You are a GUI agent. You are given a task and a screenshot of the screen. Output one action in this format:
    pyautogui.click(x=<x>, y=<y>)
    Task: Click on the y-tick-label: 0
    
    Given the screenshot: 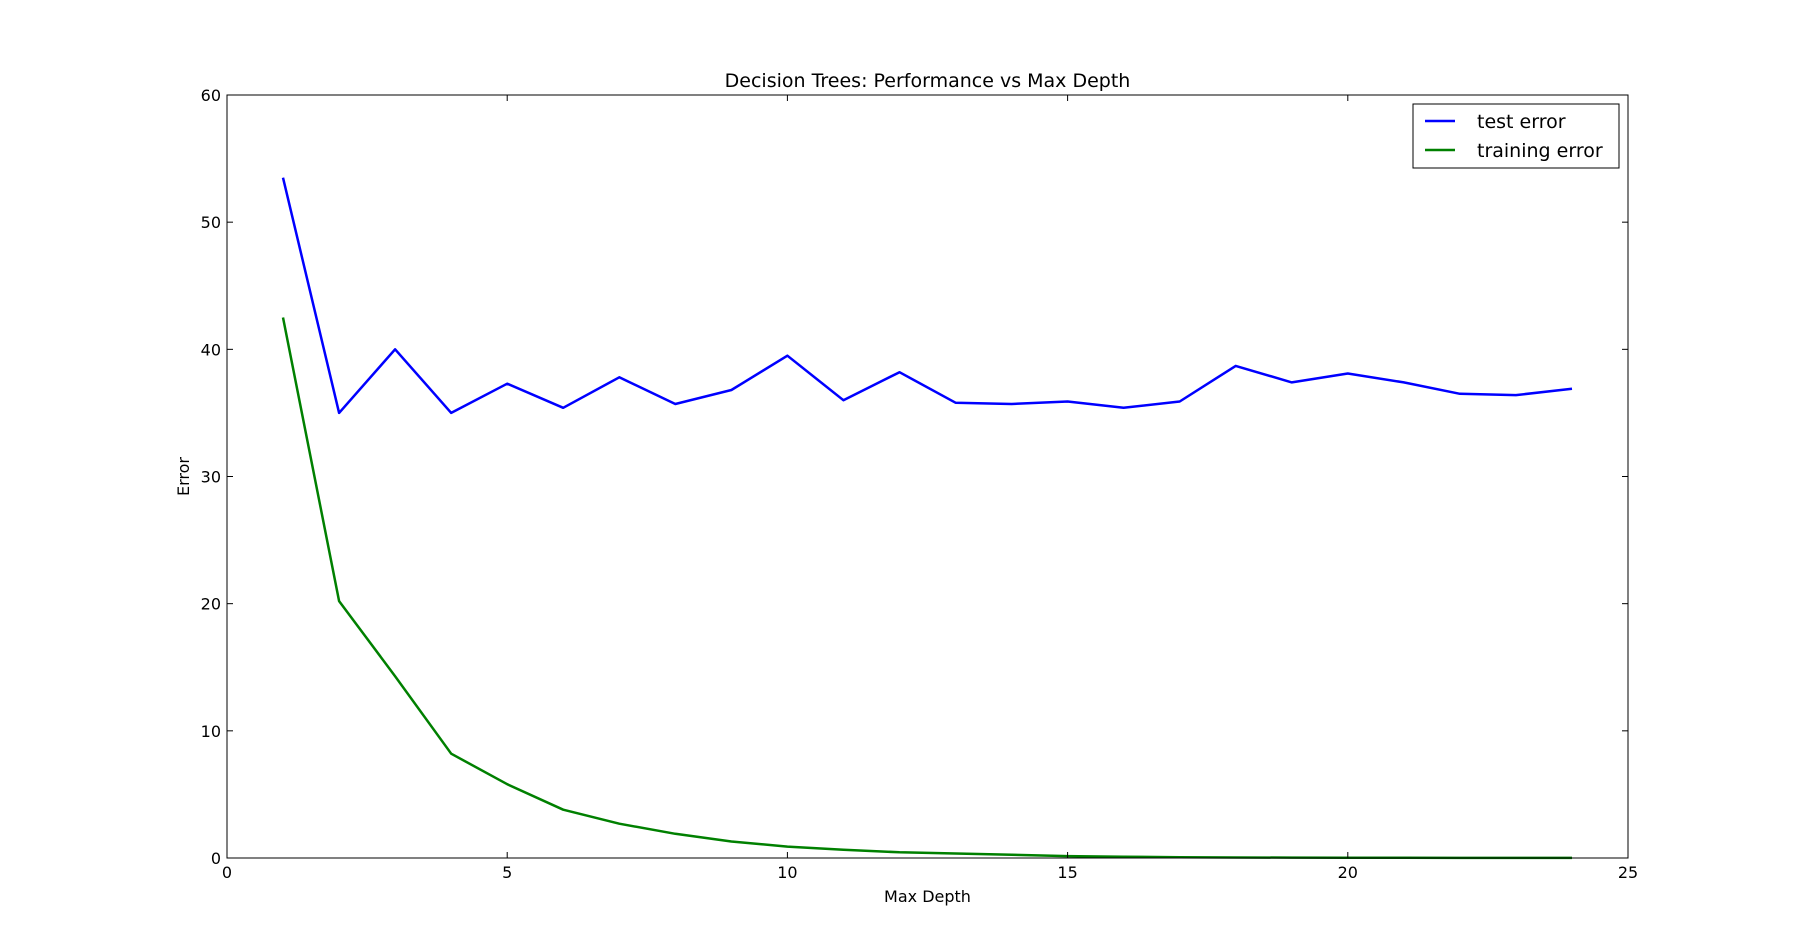 What is the action you would take?
    pyautogui.click(x=216, y=858)
    